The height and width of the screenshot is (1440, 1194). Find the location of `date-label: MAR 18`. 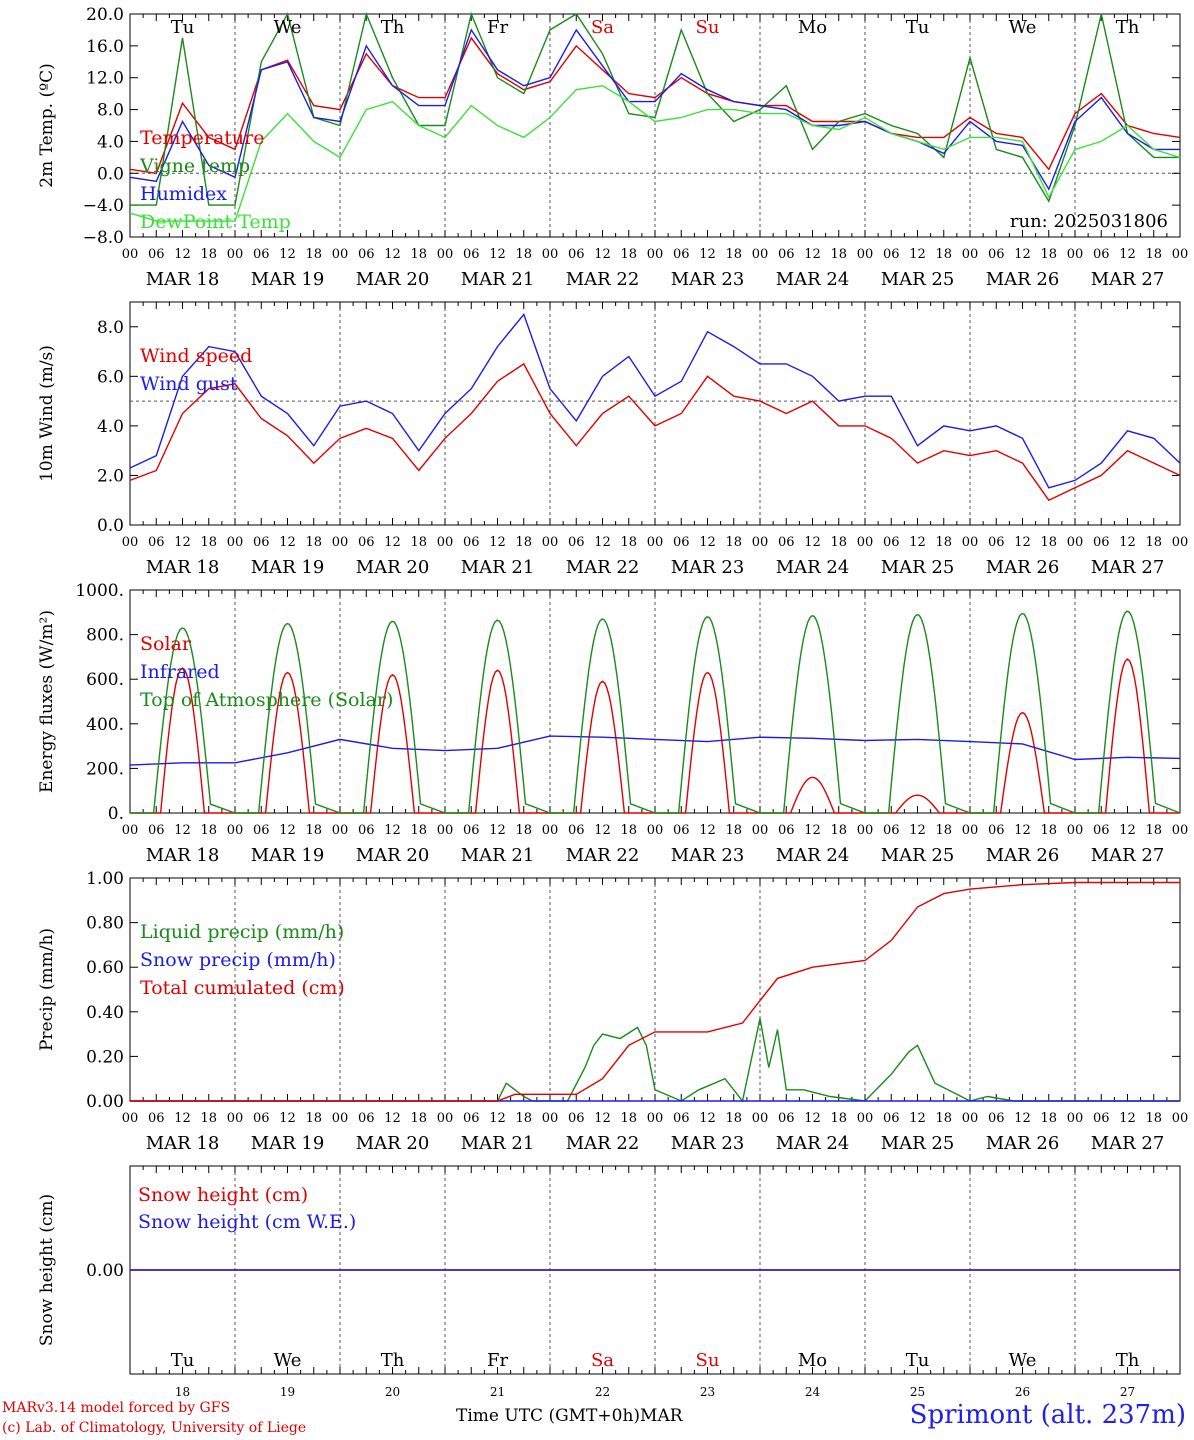

date-label: MAR 18 is located at coordinates (183, 279).